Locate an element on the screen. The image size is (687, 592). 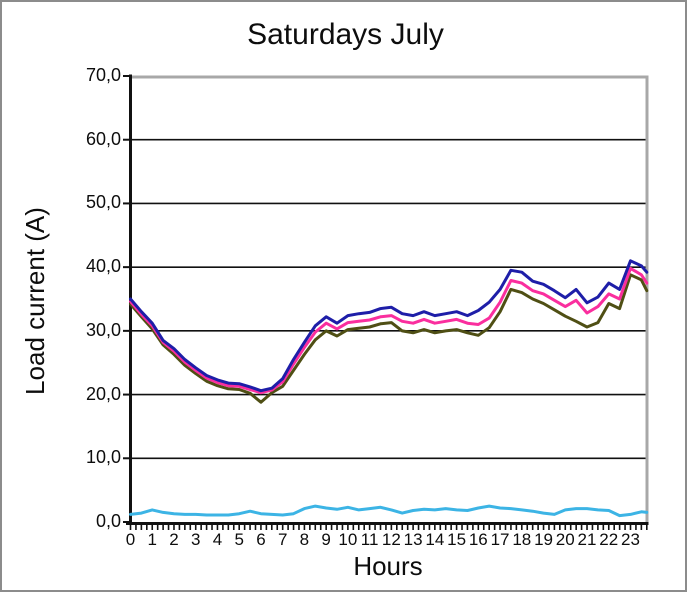
x-tick-label-0: 0 is located at coordinates (130, 539).